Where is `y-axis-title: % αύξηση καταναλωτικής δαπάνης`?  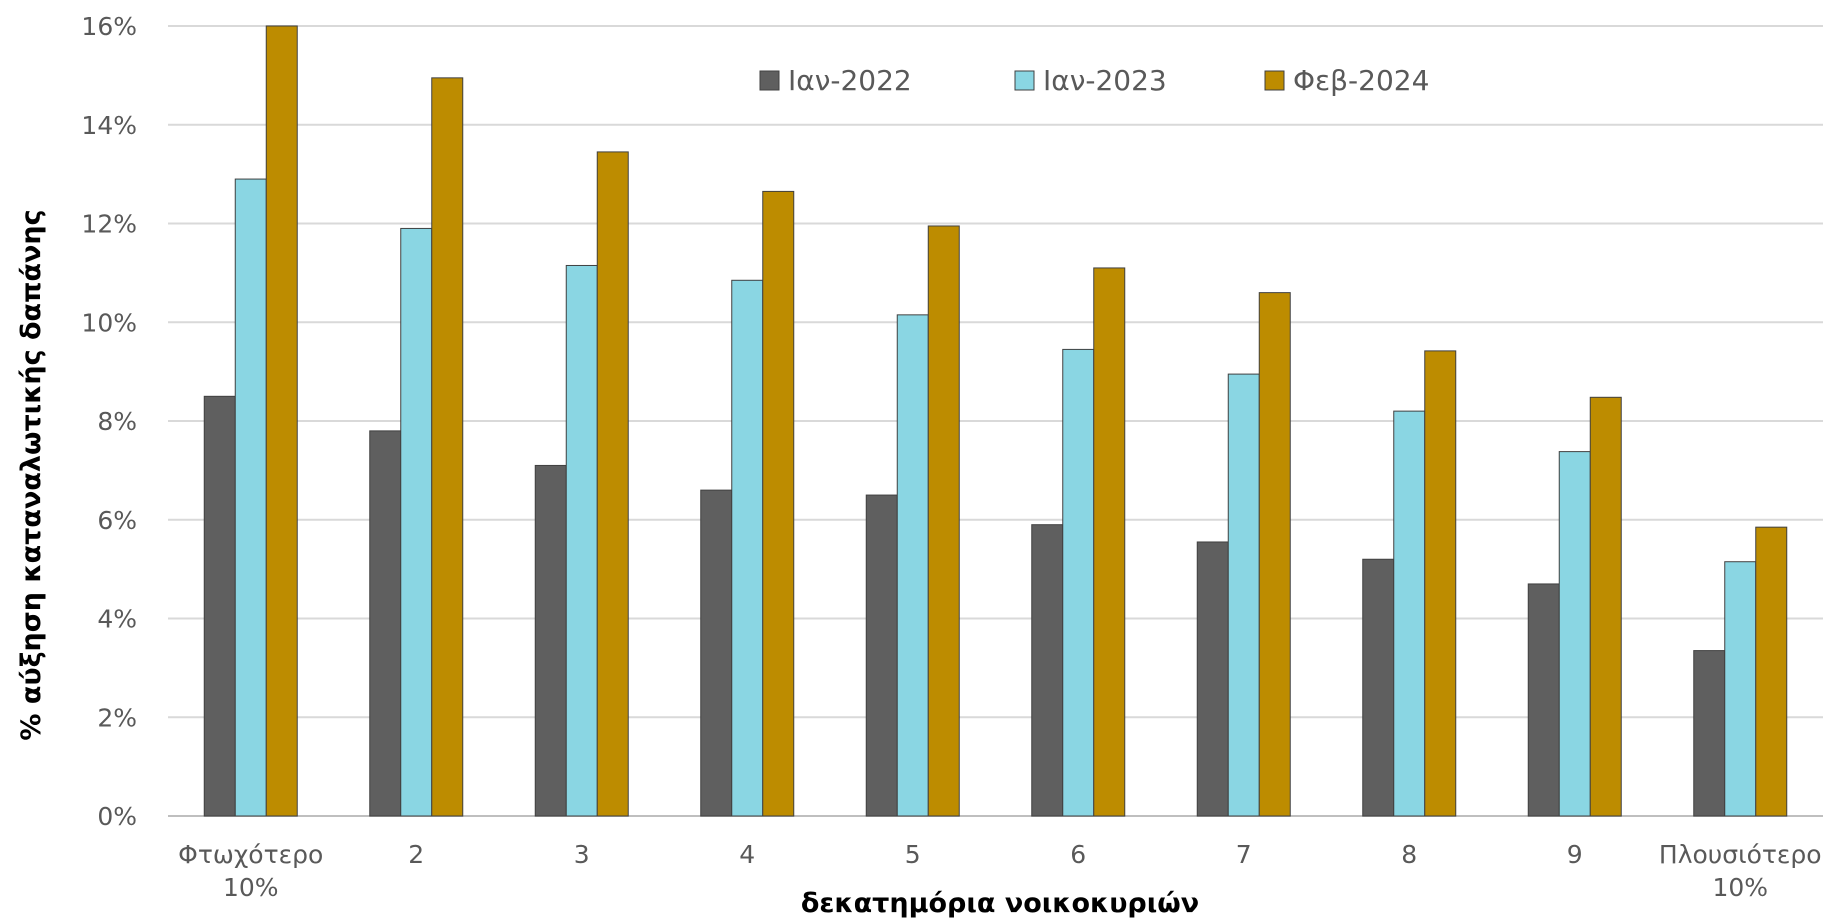
y-axis-title: % αύξηση καταναλωτικής δαπάνης is located at coordinates (31, 474).